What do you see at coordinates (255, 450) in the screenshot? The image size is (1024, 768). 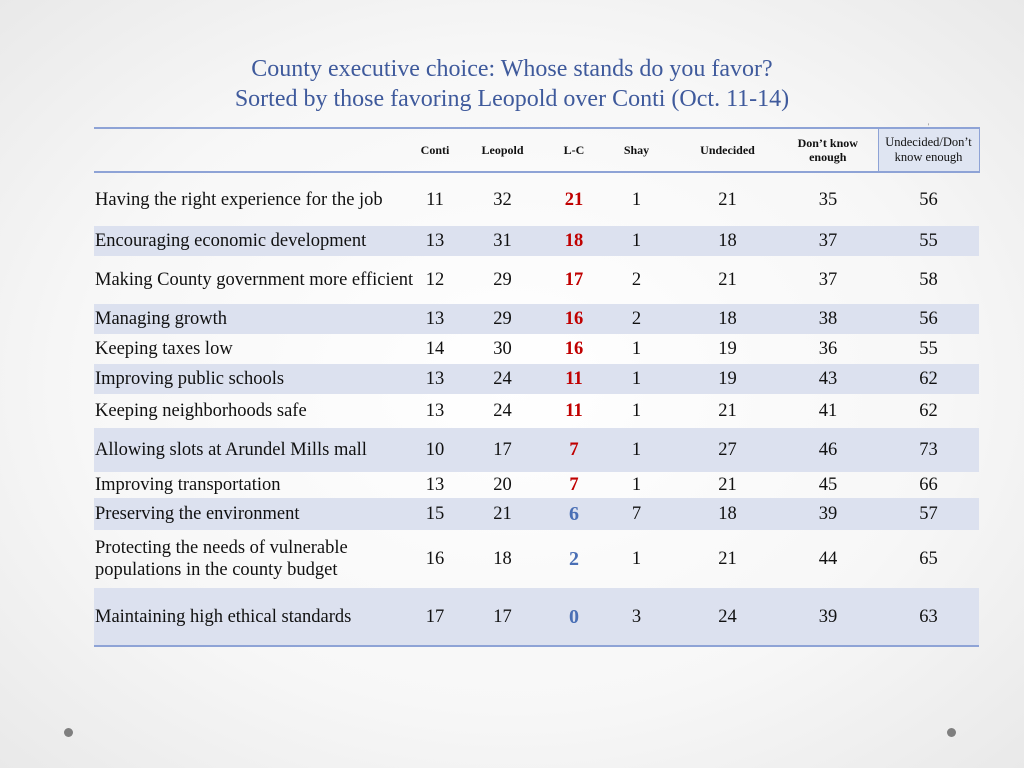 I see `row-label: Allowing slots at Arundel Mills mall` at bounding box center [255, 450].